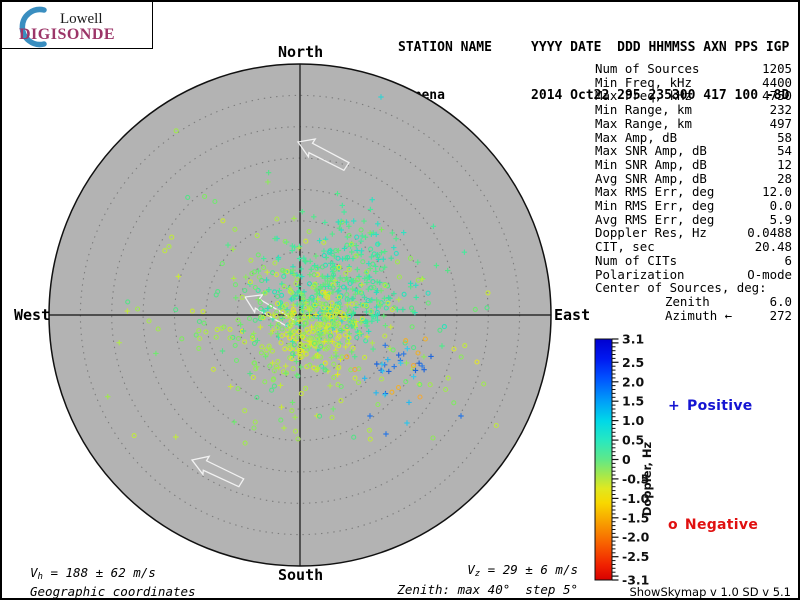 Image resolution: width=800 pixels, height=600 pixels. I want to click on stat-row: Min SNR Amp, dB 12, so click(693, 165).